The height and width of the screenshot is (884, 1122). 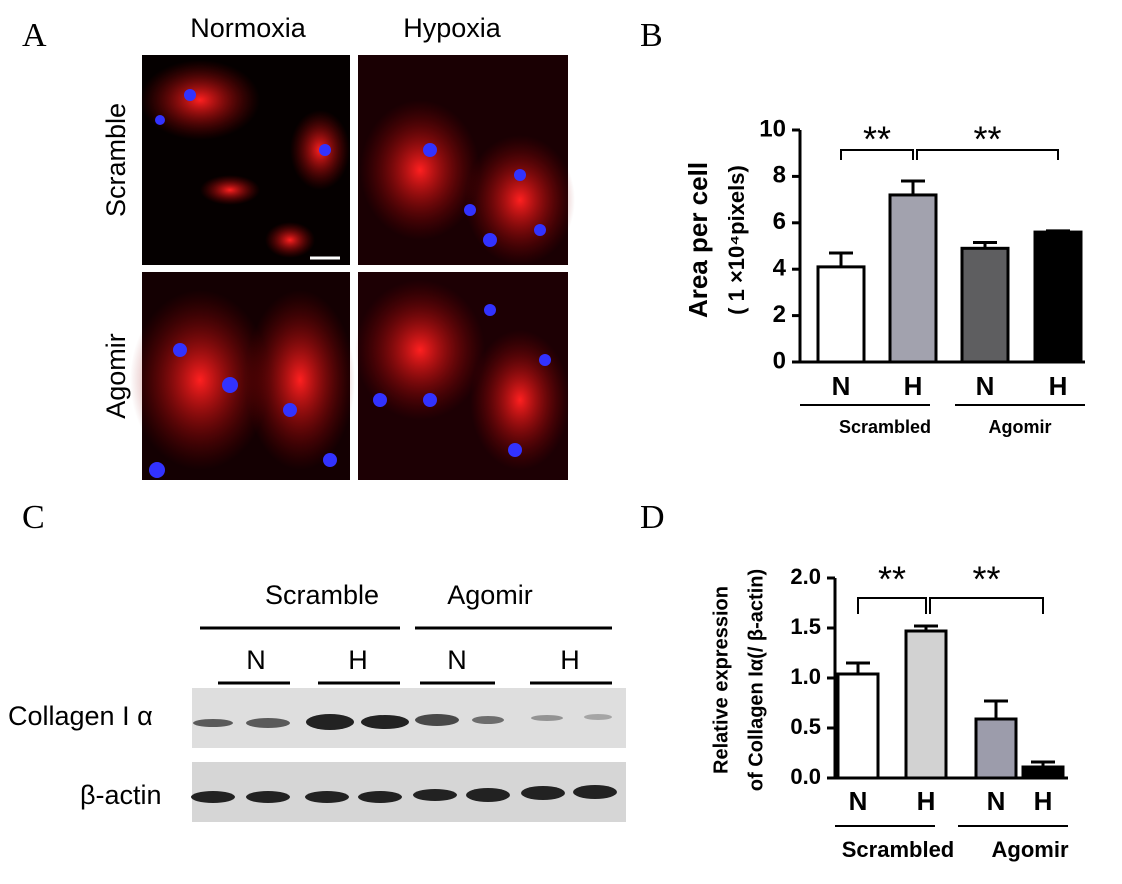 What do you see at coordinates (651, 35) in the screenshot?
I see `panel-letter: B` at bounding box center [651, 35].